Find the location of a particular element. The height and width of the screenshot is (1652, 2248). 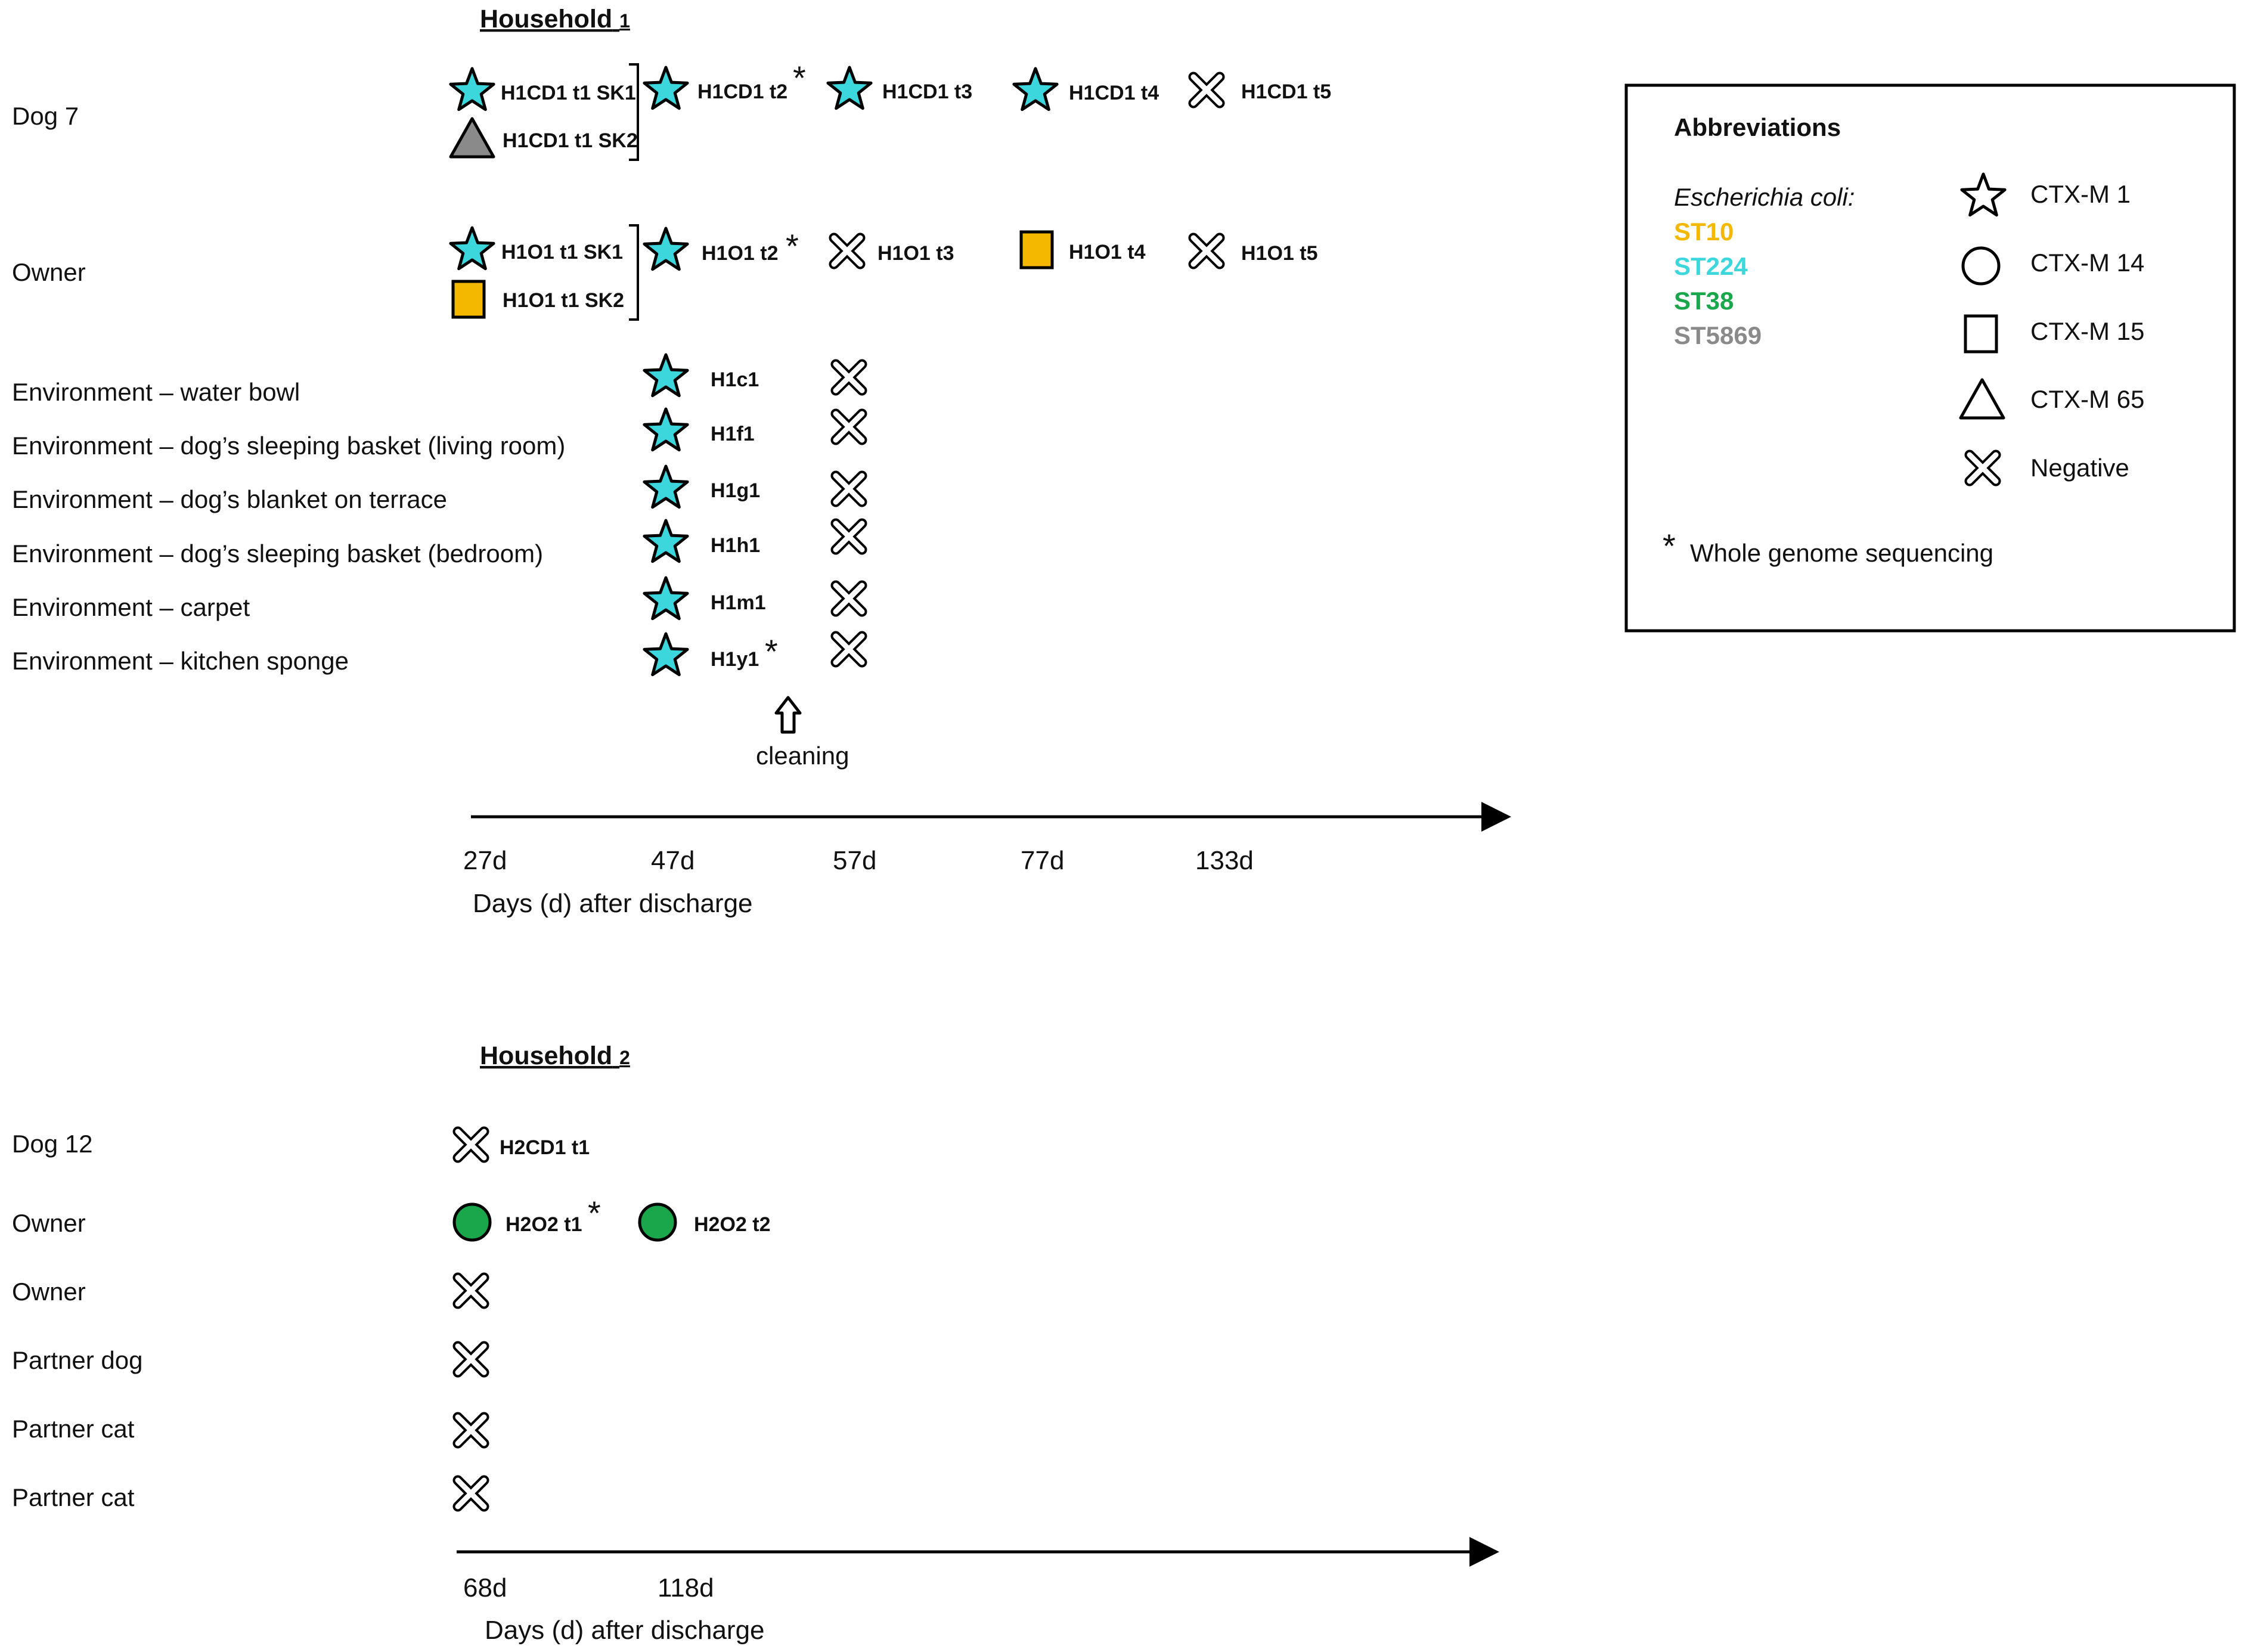

household-2-title: Household 2 is located at coordinates (555, 1056).